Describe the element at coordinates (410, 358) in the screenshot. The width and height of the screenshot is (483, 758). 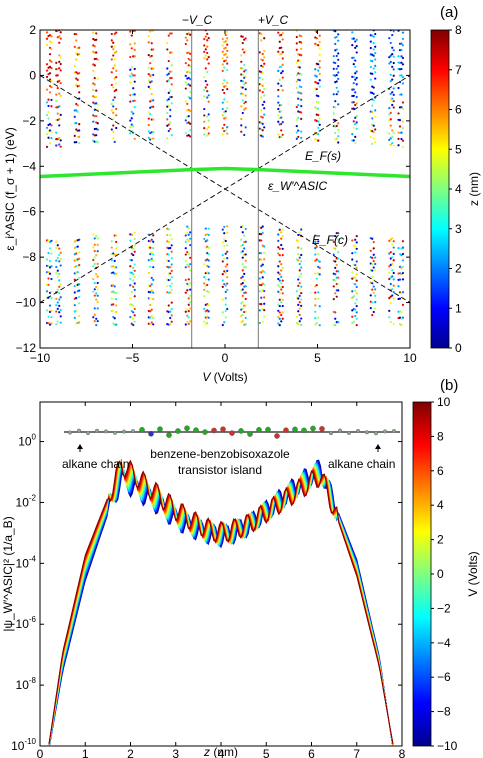
I see `x-tick-label: 10` at that location.